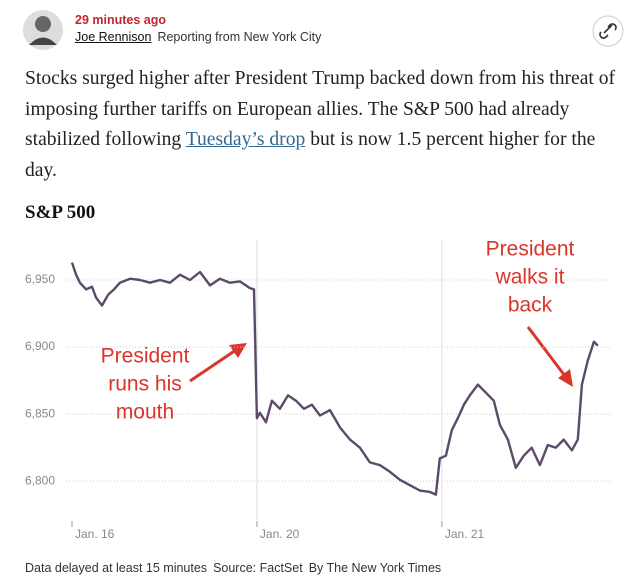 The height and width of the screenshot is (586, 643). I want to click on source: Source: FactSet, so click(258, 568).